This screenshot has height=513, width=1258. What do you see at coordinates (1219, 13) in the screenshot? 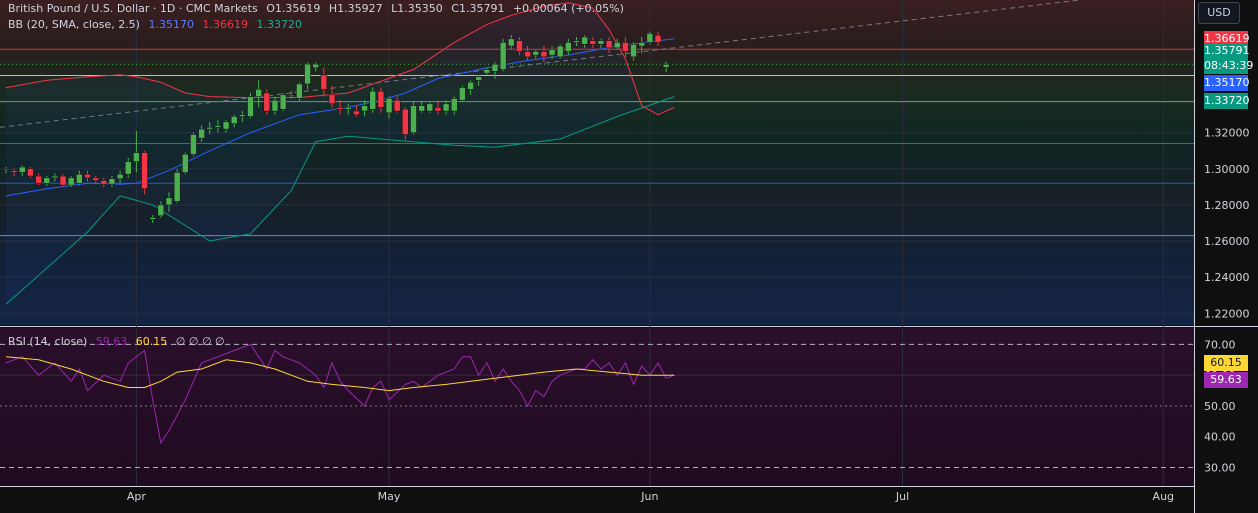
I see `currency-button: USD` at bounding box center [1219, 13].